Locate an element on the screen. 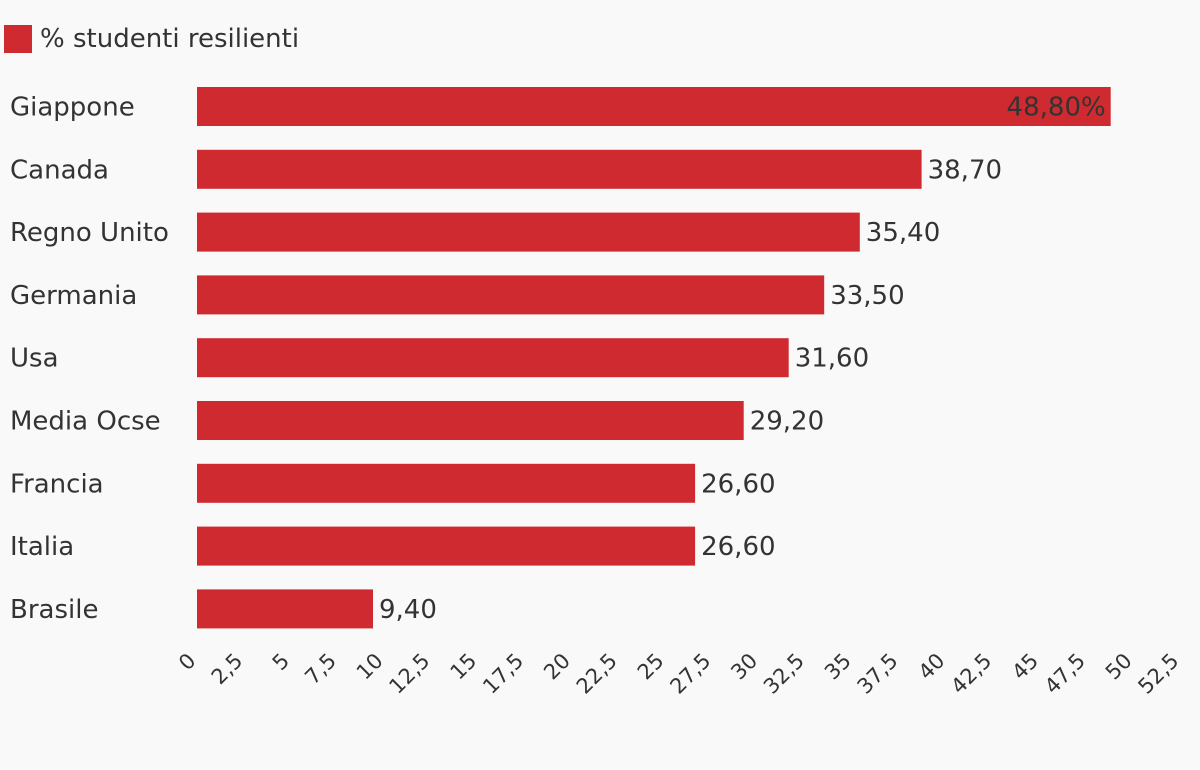 Image resolution: width=1200 pixels, height=770 pixels. category-label: Germania is located at coordinates (73, 296).